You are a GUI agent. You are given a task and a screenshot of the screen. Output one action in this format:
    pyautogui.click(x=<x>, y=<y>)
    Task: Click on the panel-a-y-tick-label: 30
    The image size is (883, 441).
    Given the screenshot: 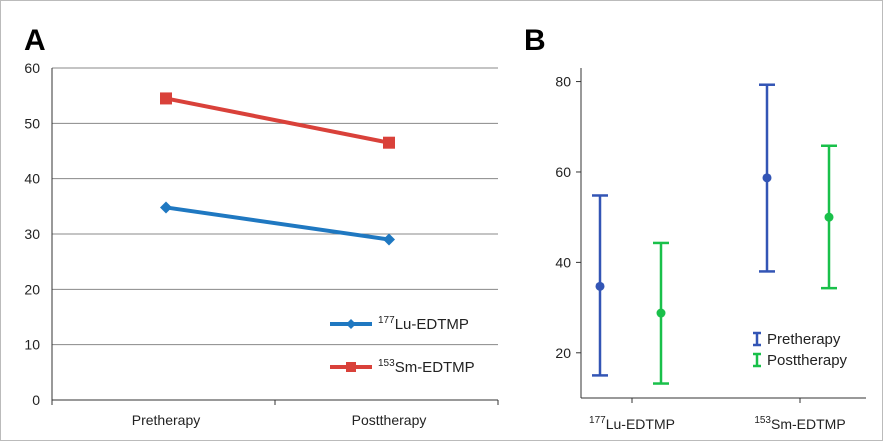 What is the action you would take?
    pyautogui.click(x=32, y=234)
    